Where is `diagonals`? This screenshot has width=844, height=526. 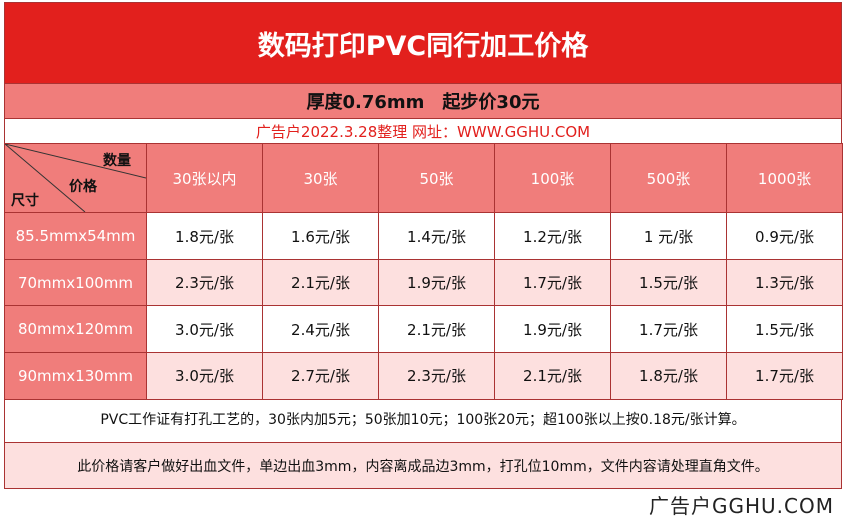
diagonals is located at coordinates (75, 178).